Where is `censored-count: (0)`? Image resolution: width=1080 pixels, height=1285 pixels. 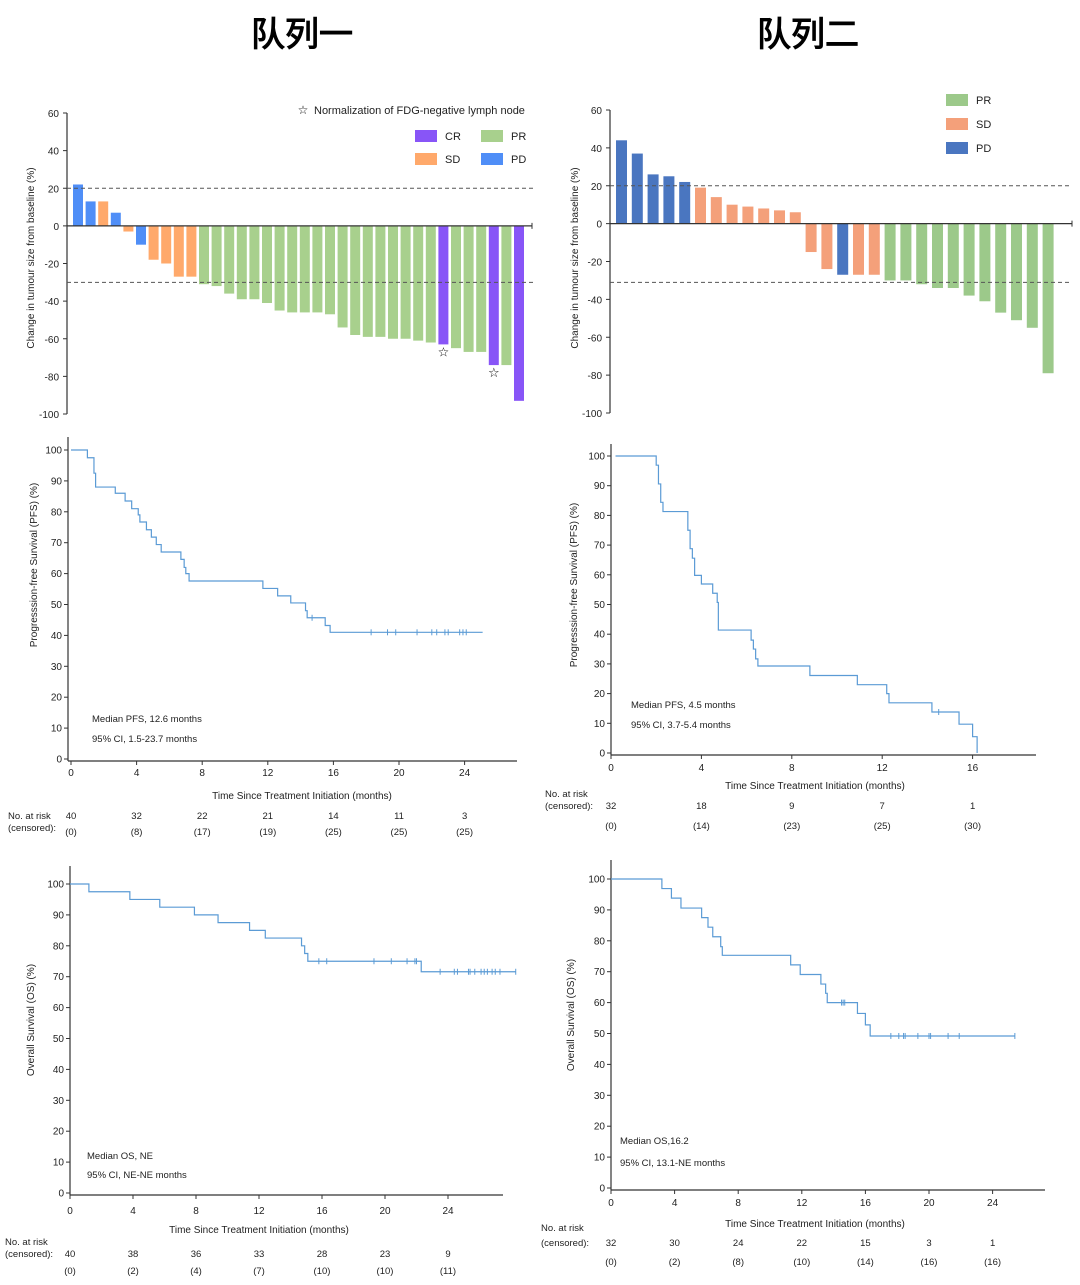 censored-count: (0) is located at coordinates (611, 826).